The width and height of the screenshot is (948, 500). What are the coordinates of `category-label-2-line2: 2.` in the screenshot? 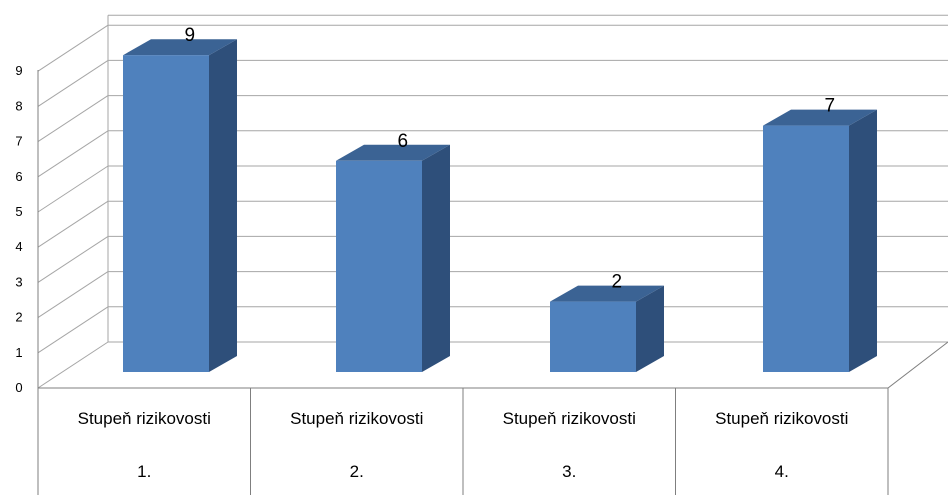 It's located at (357, 471).